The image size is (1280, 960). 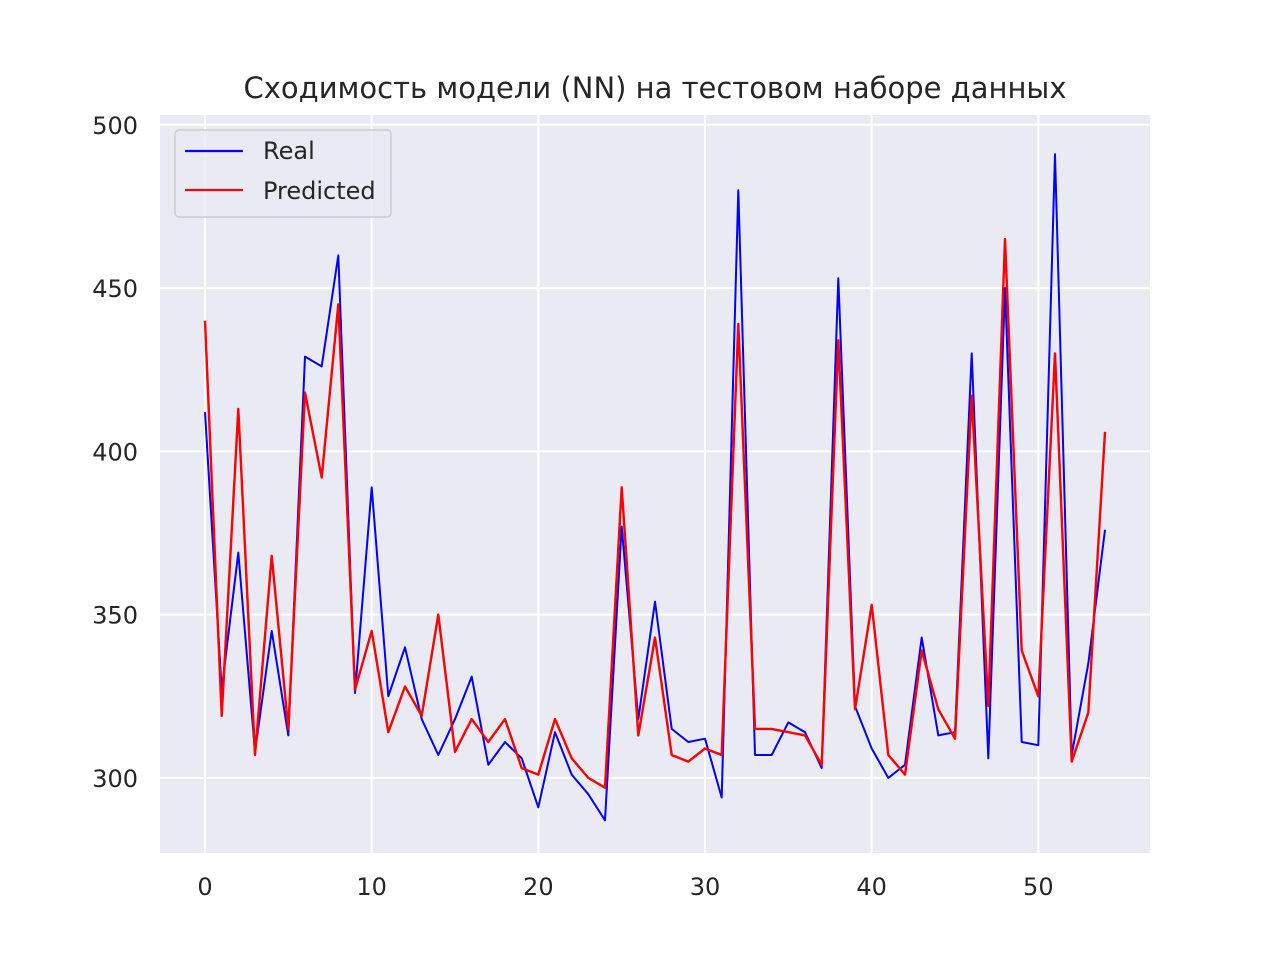 I want to click on y-tick-label: 500, so click(x=115, y=126).